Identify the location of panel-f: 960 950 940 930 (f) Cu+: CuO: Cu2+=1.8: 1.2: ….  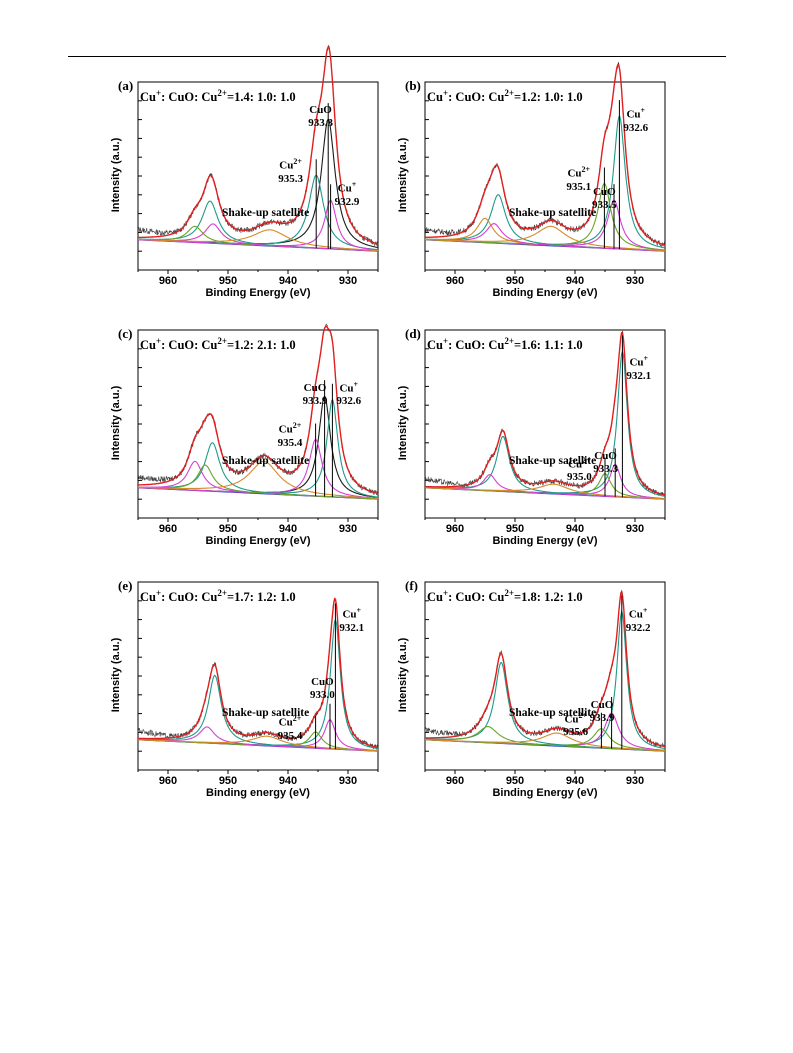
(535, 686).